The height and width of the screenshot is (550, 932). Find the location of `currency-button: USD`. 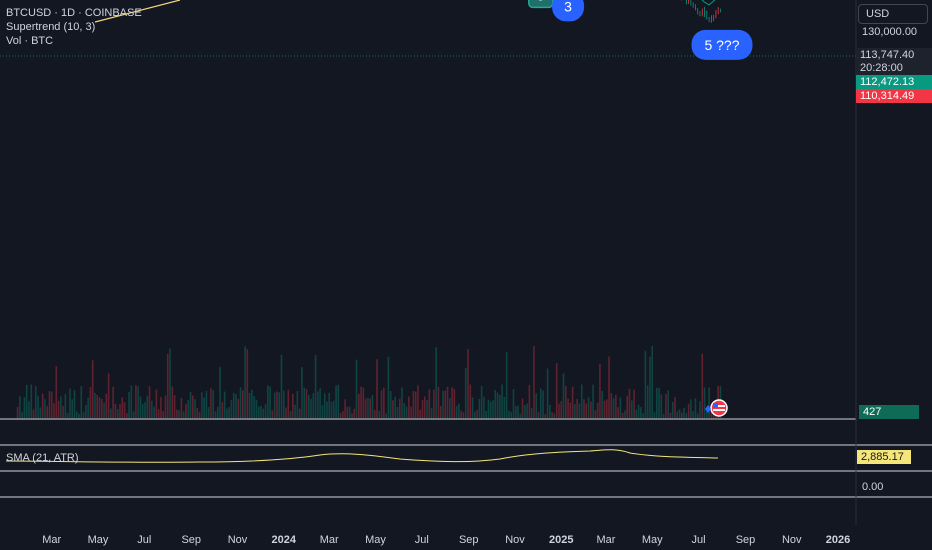

currency-button: USD is located at coordinates (893, 14).